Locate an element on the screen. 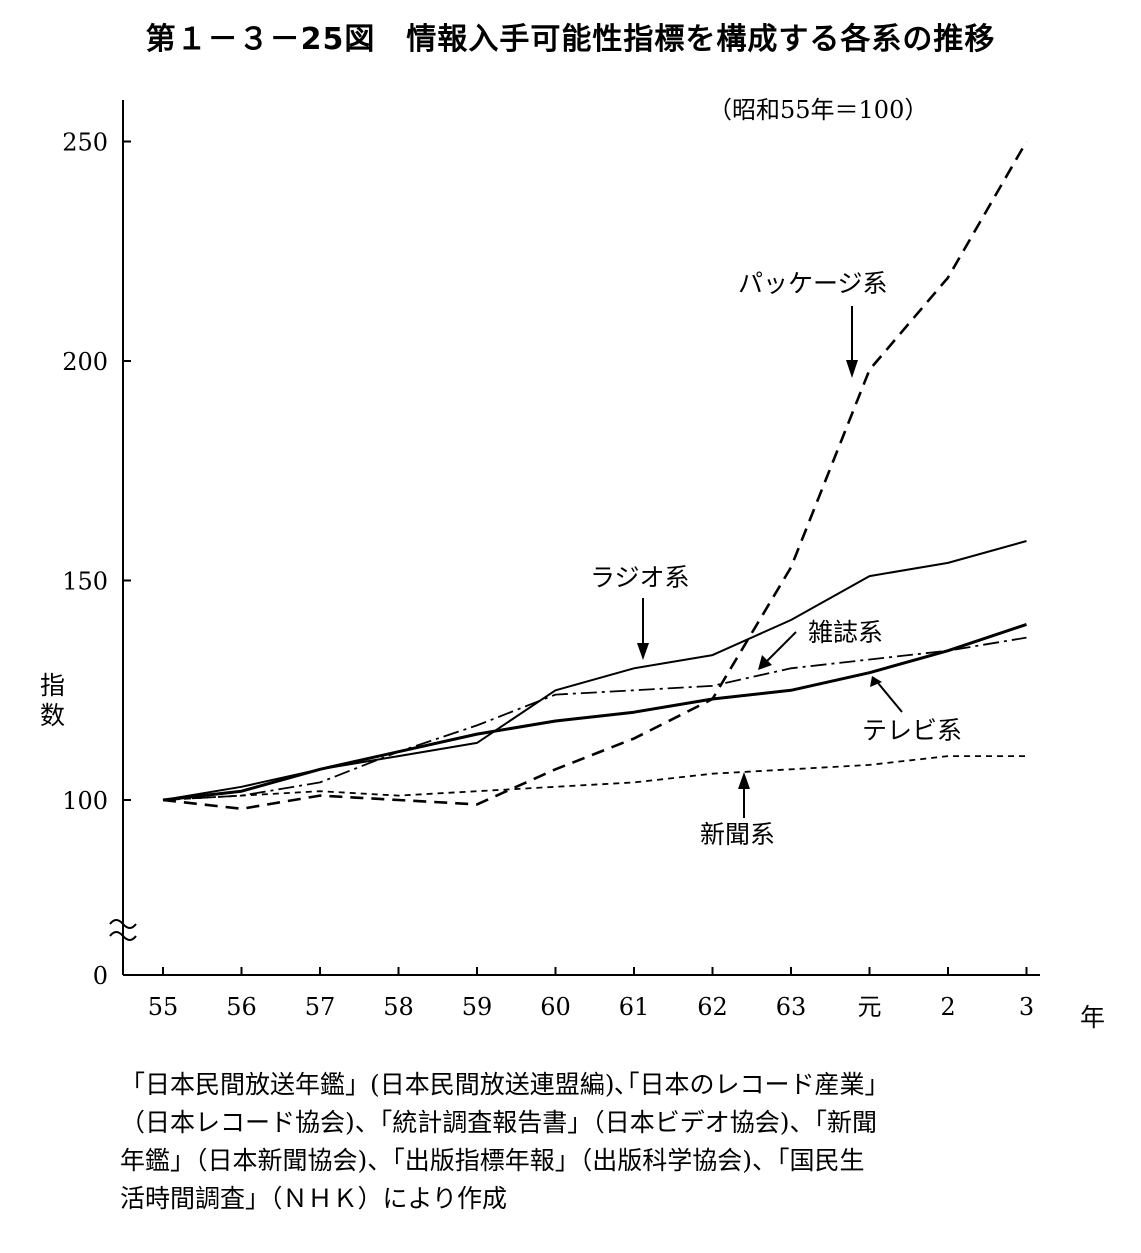 The height and width of the screenshot is (1253, 1141). y-tick-label: 100 is located at coordinates (85, 801).